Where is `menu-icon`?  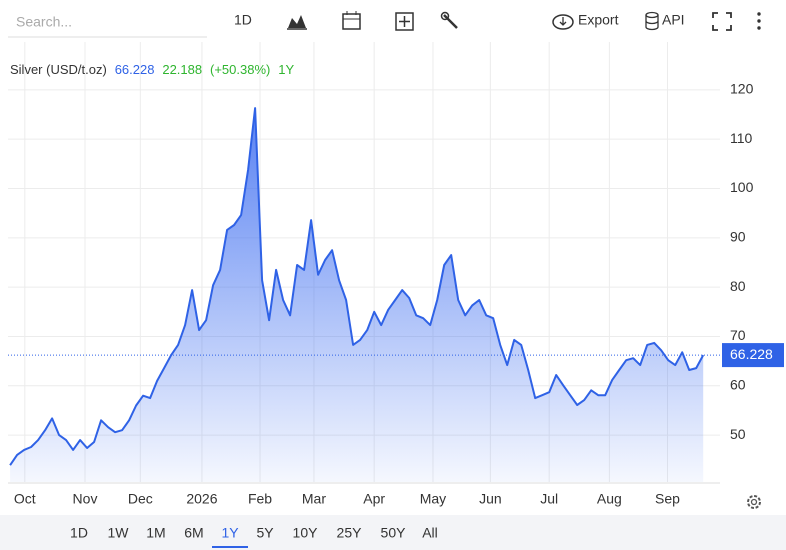
menu-icon is located at coordinates (759, 21).